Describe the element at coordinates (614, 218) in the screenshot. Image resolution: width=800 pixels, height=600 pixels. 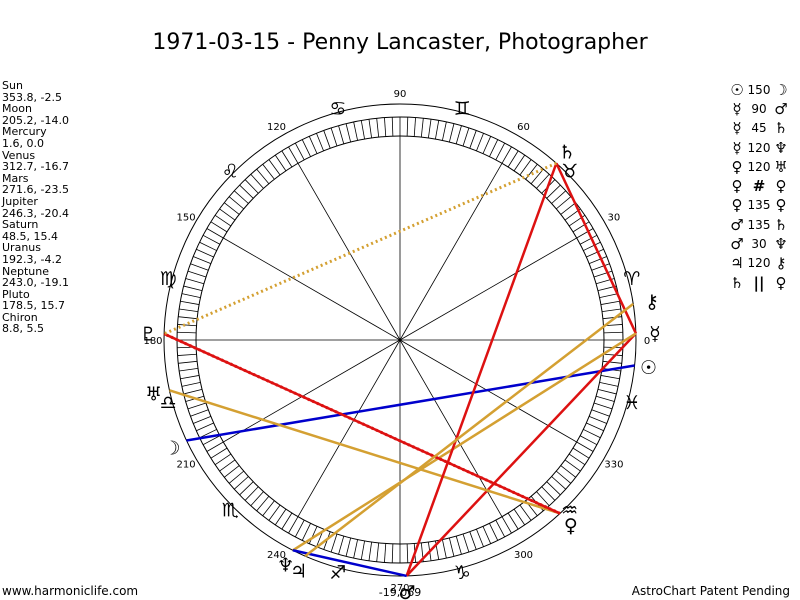
I see `degree-label: 30` at that location.